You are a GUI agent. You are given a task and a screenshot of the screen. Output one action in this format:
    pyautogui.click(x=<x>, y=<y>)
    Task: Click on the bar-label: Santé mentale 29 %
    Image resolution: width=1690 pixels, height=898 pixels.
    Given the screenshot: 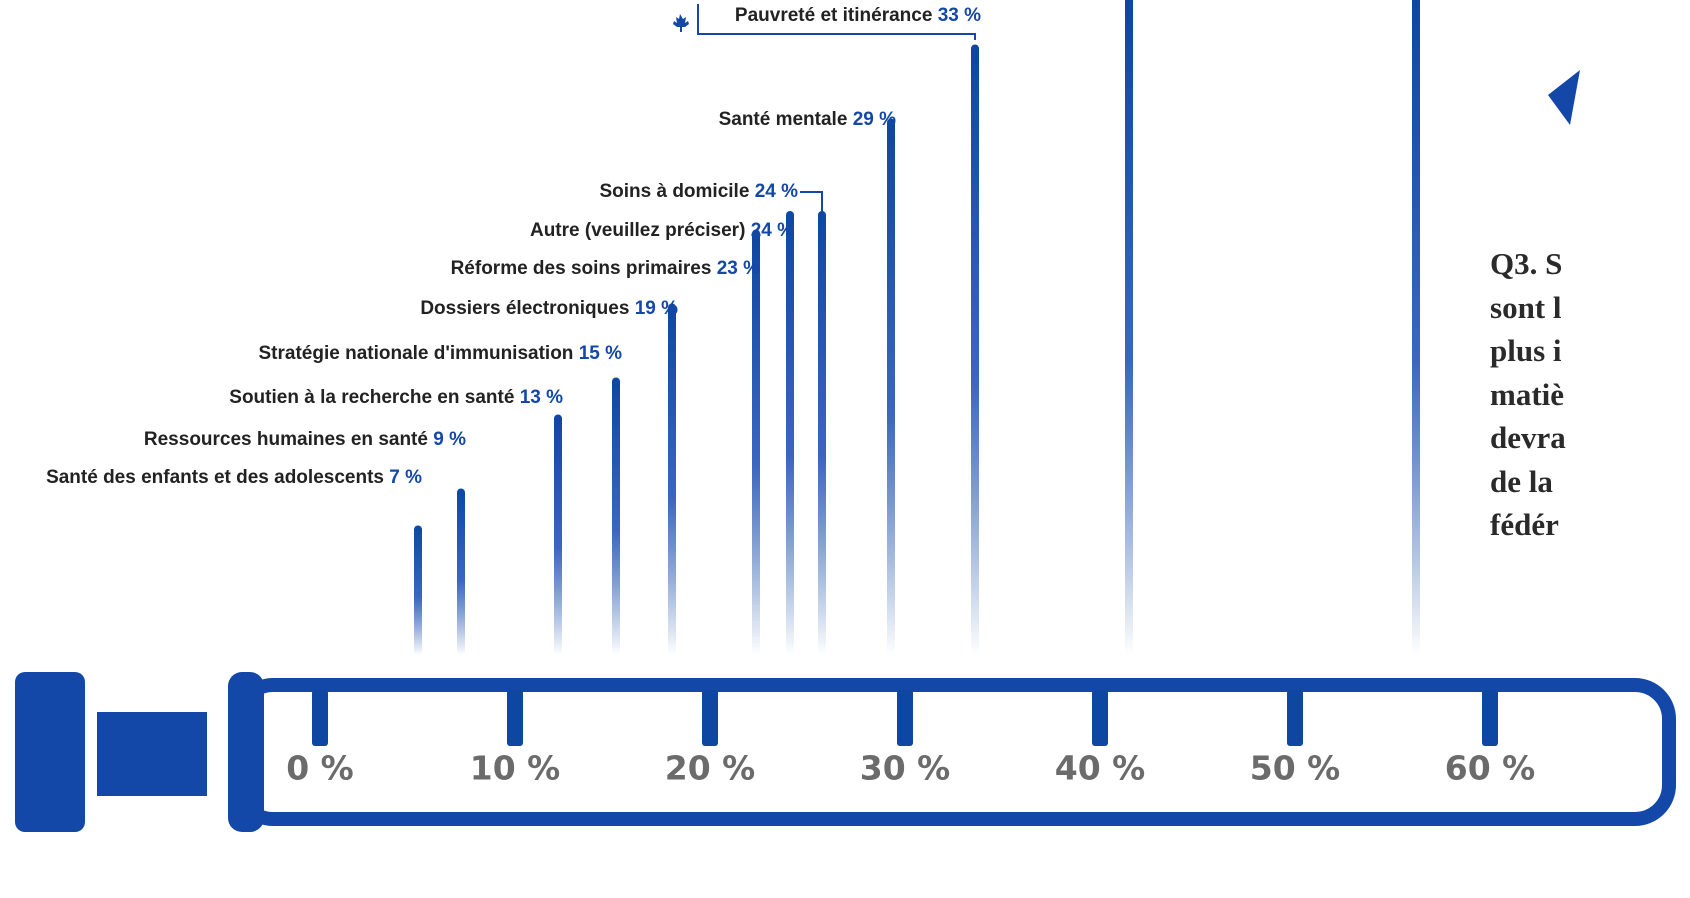 What is the action you would take?
    pyautogui.click(x=808, y=119)
    